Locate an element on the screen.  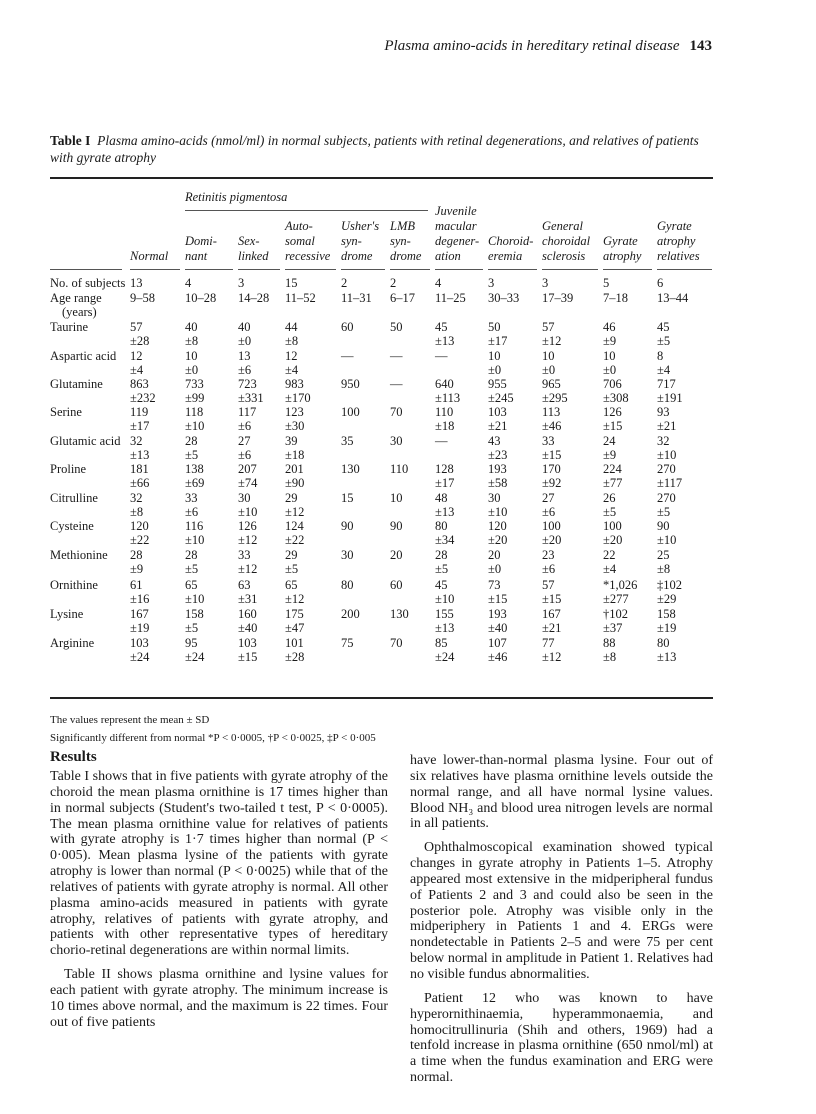
table-cell: 193 ±58 is located at coordinates (497, 476).